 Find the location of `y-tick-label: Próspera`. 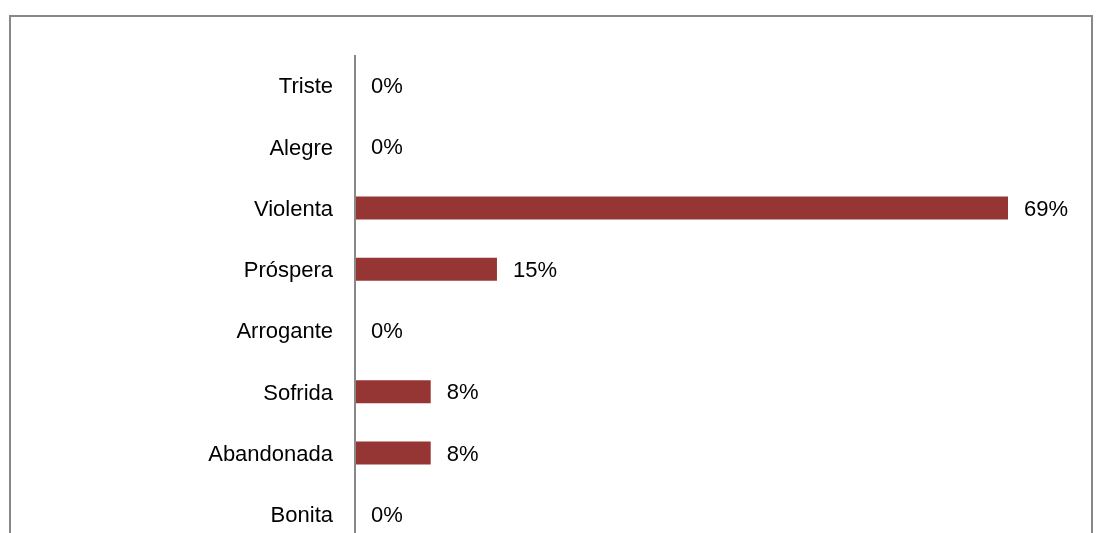

y-tick-label: Próspera is located at coordinates (288, 270).